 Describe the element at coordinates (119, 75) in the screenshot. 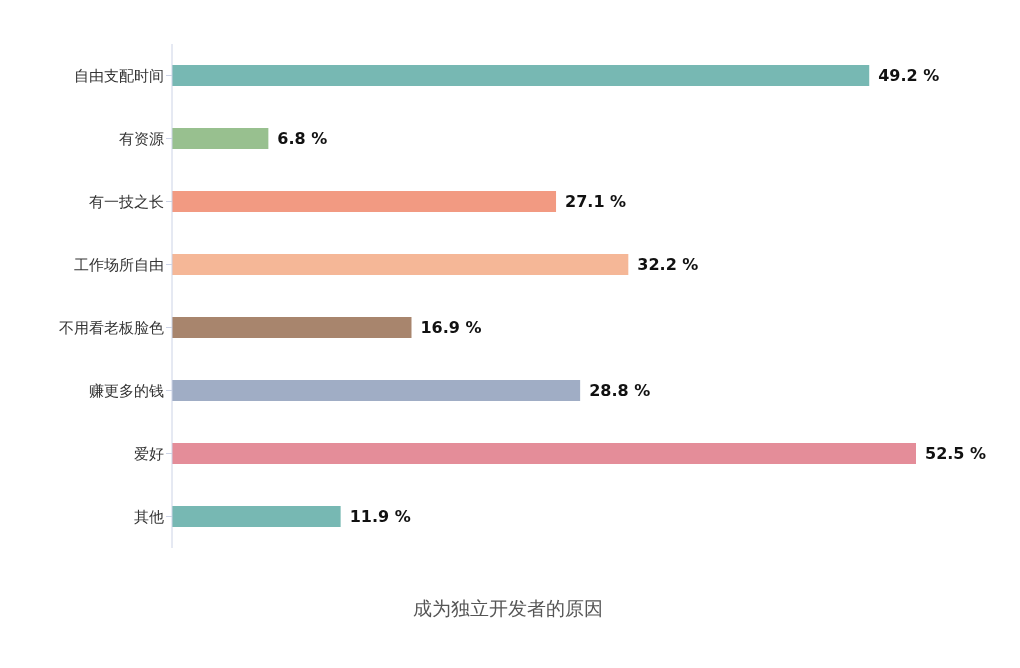

I see `y-tick-label: 自由支配时间` at that location.